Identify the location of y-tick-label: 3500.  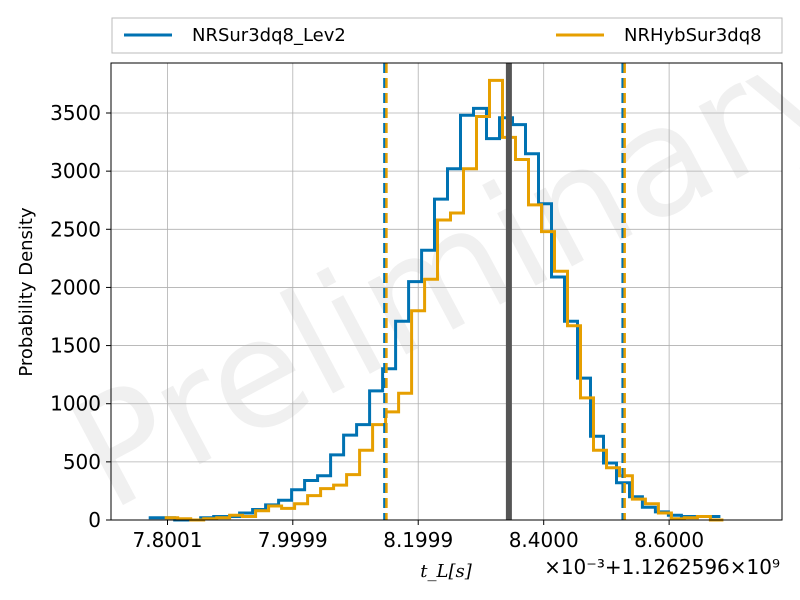
(75, 113).